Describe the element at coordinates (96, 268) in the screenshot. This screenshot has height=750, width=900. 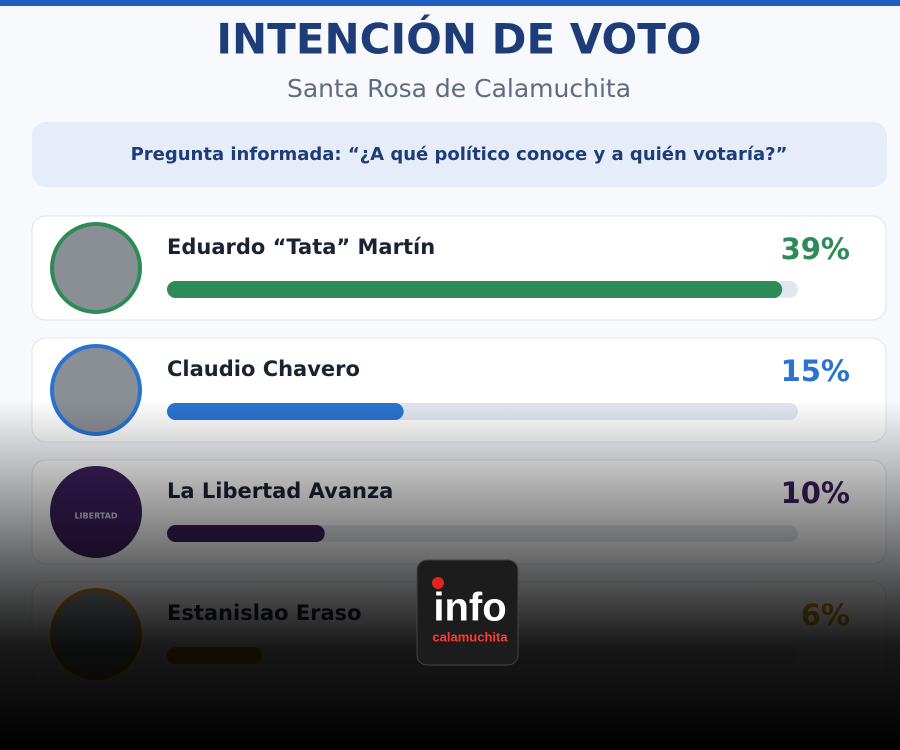
I see `avatar` at that location.